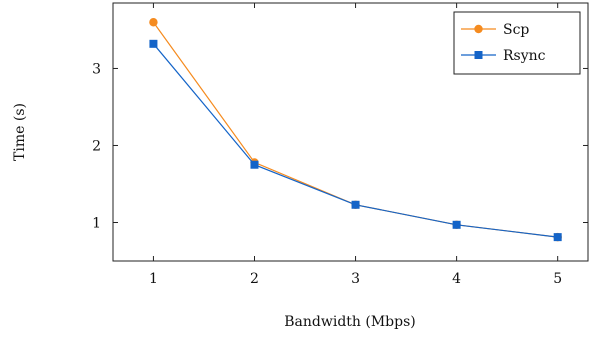  I want to click on data-point-scp, so click(153, 22).